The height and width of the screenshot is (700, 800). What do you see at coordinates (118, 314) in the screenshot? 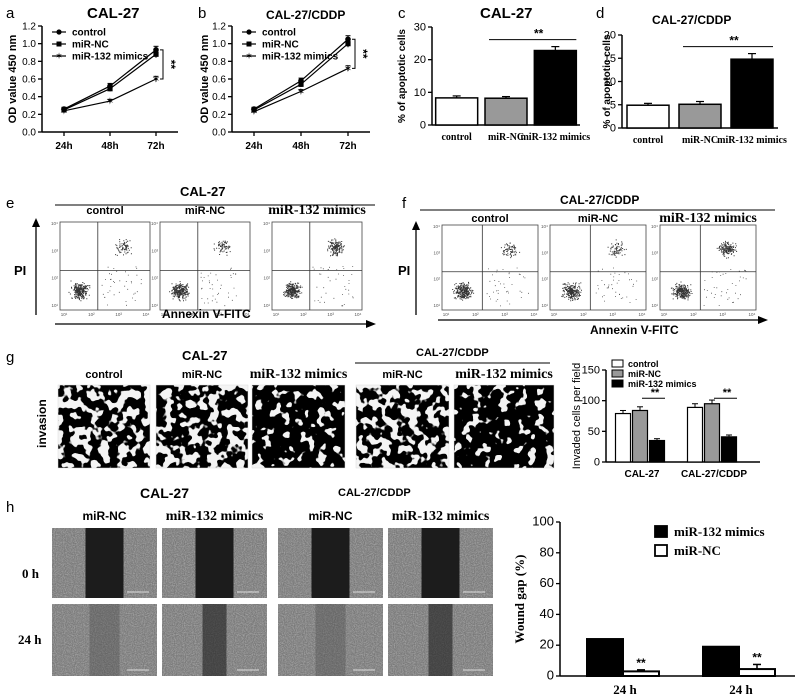
I see `flow-e-x-tick: 10³` at bounding box center [118, 314].